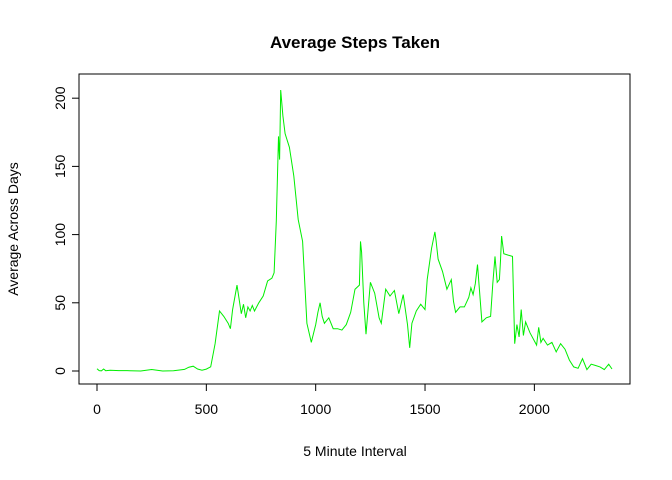 This screenshot has width=672, height=480. I want to click on x-tick-label: 500, so click(207, 409).